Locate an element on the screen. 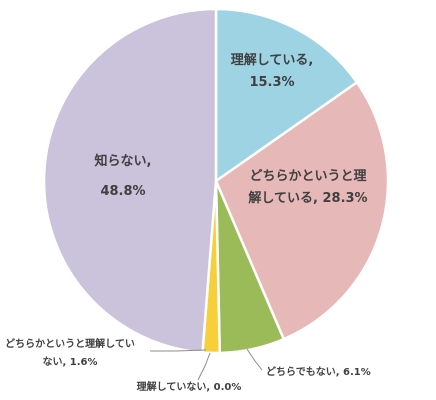 This screenshot has width=436, height=400. slice-4-label: 理解していない, 0.0% is located at coordinates (189, 386).